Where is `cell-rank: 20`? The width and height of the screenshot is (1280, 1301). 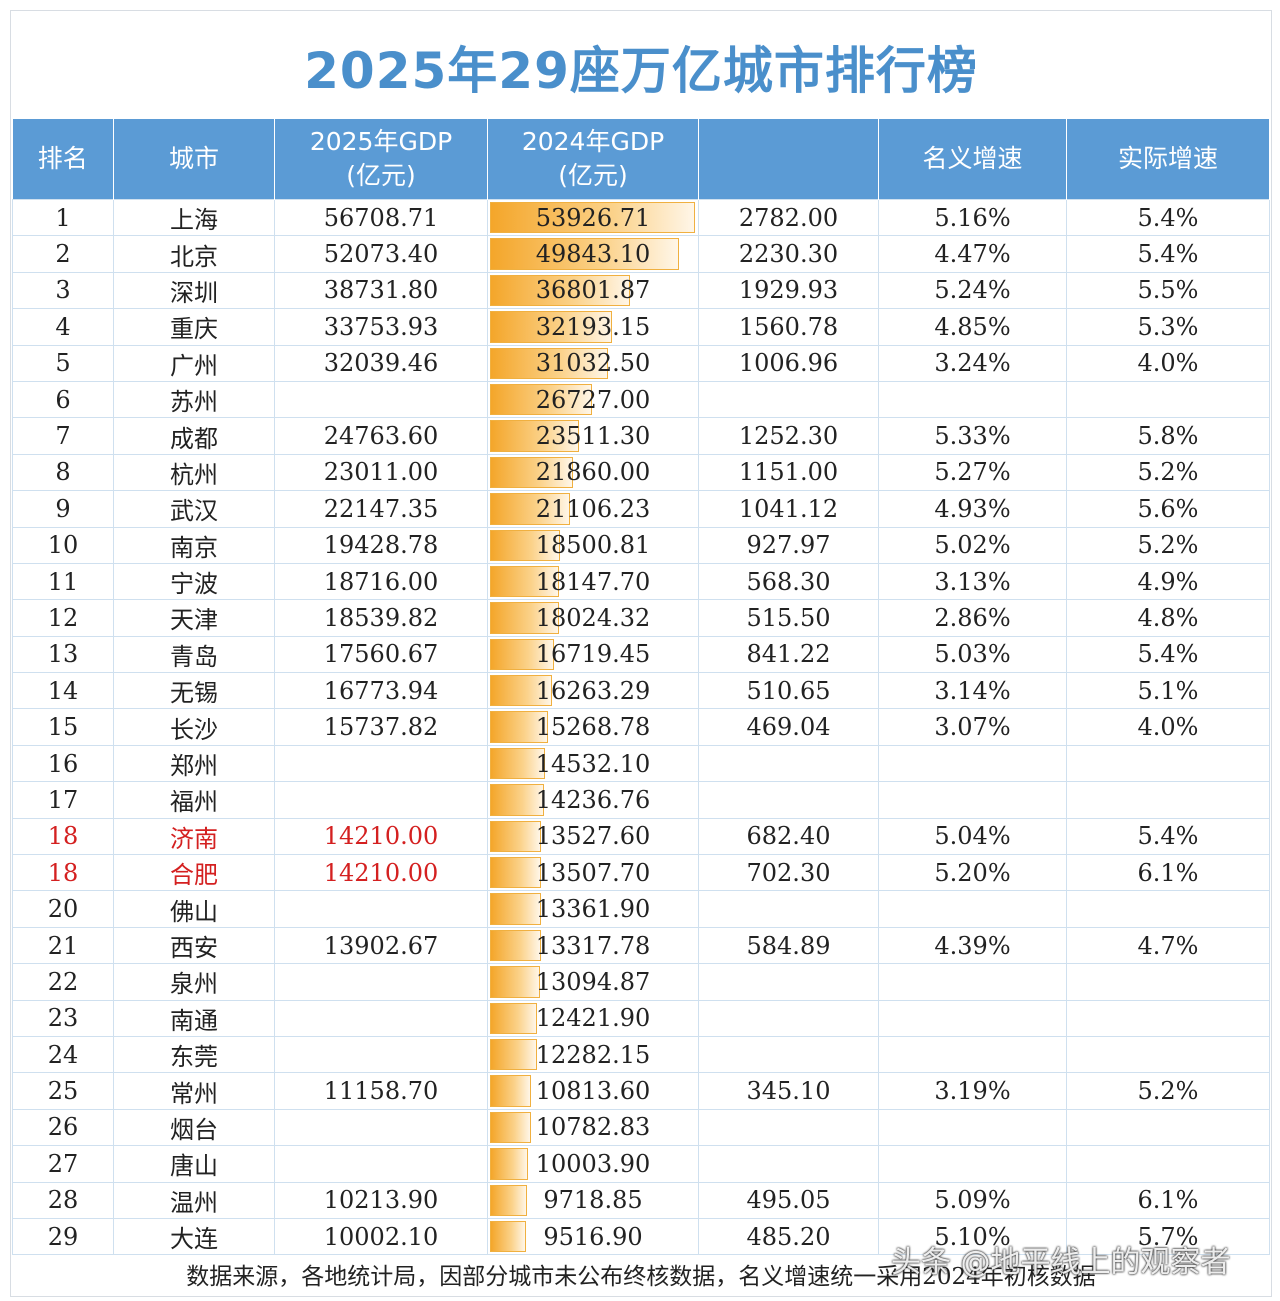 cell-rank: 20 is located at coordinates (63, 909).